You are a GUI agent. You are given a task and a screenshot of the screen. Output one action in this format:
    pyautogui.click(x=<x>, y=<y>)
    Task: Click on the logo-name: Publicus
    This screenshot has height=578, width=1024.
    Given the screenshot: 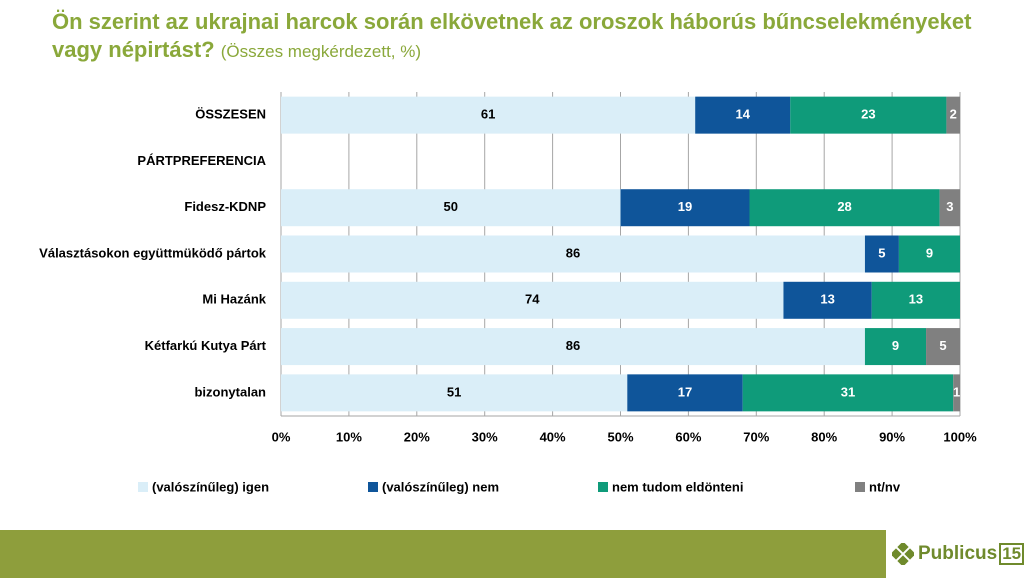 What is the action you would take?
    pyautogui.click(x=958, y=553)
    